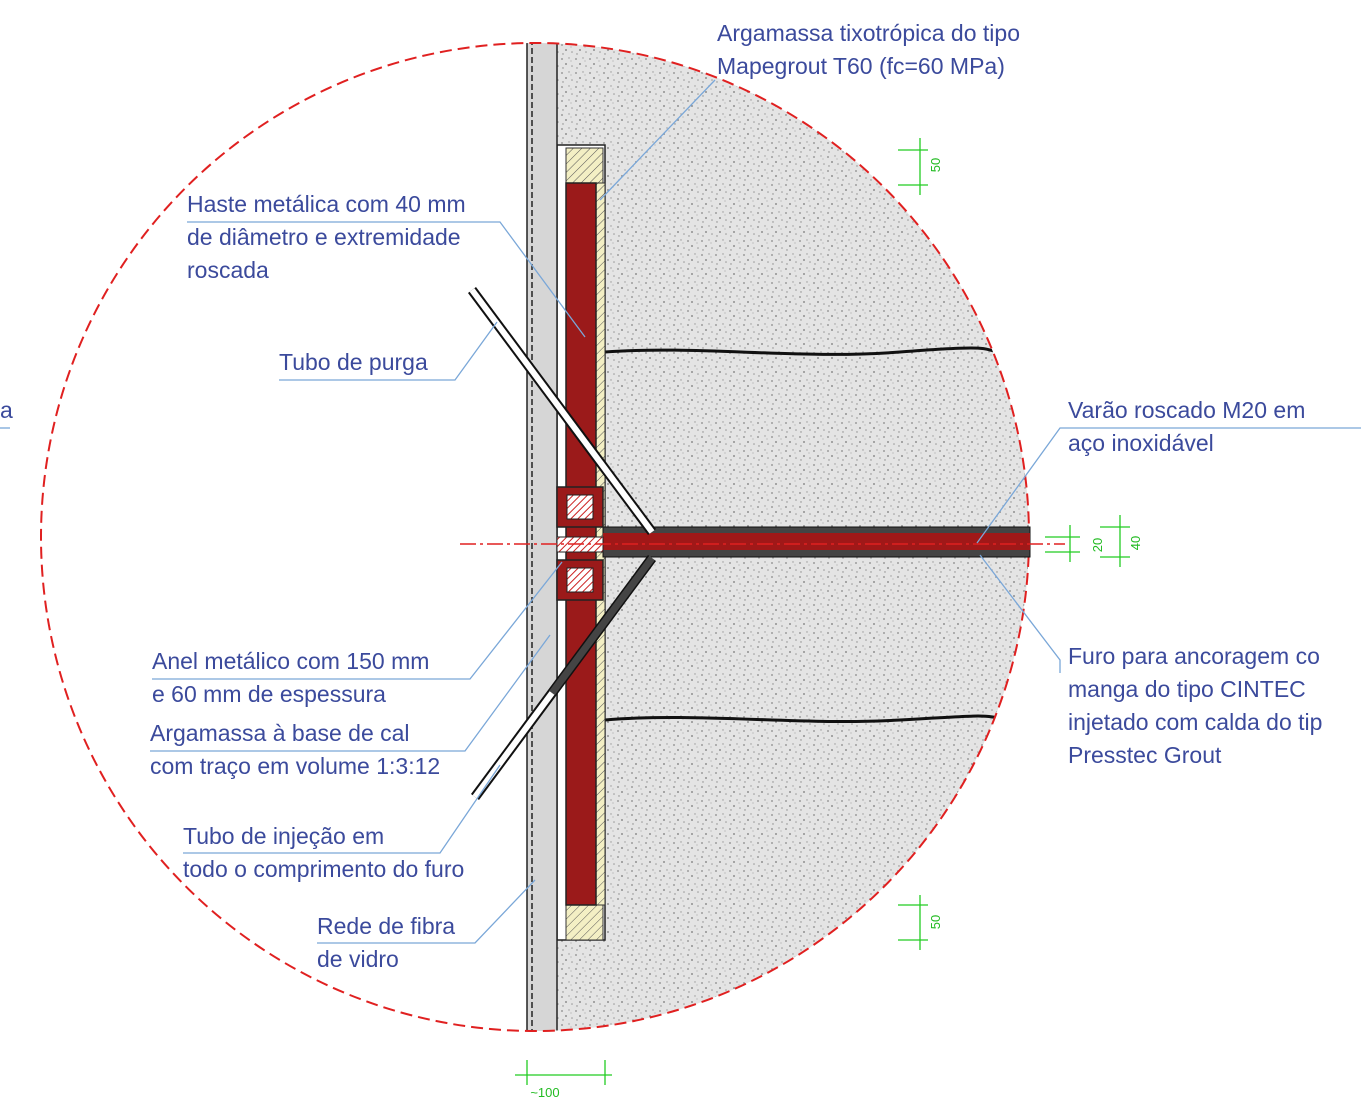 Image resolution: width=1361 pixels, height=1120 pixels. Describe the element at coordinates (280, 733) in the screenshot. I see `label-line: Argamassa à base de cal` at that location.